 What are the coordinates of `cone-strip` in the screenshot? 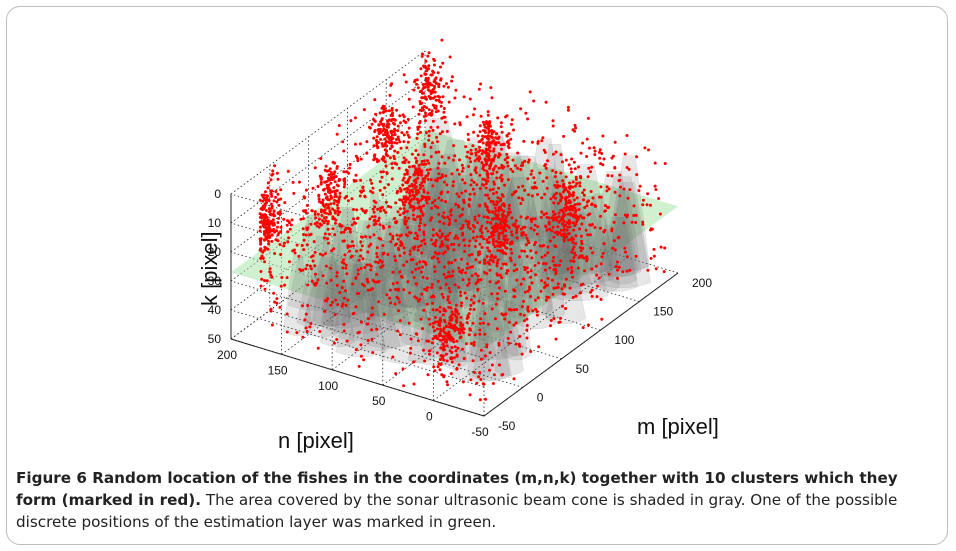 It's located at (387, 285).